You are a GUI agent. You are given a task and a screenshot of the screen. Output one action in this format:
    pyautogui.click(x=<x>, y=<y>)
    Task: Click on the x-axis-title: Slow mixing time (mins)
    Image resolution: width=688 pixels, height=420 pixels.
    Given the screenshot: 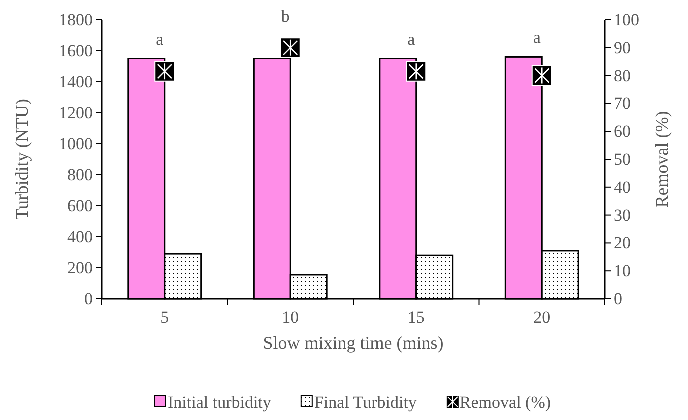 What is the action you would take?
    pyautogui.click(x=353, y=343)
    